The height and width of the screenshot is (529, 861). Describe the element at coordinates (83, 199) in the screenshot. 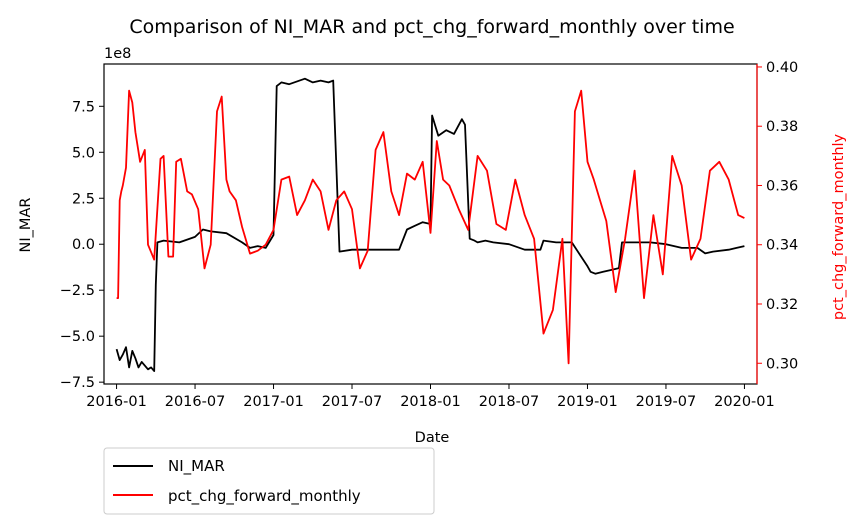

I see `y-tick-label: 2.5` at that location.